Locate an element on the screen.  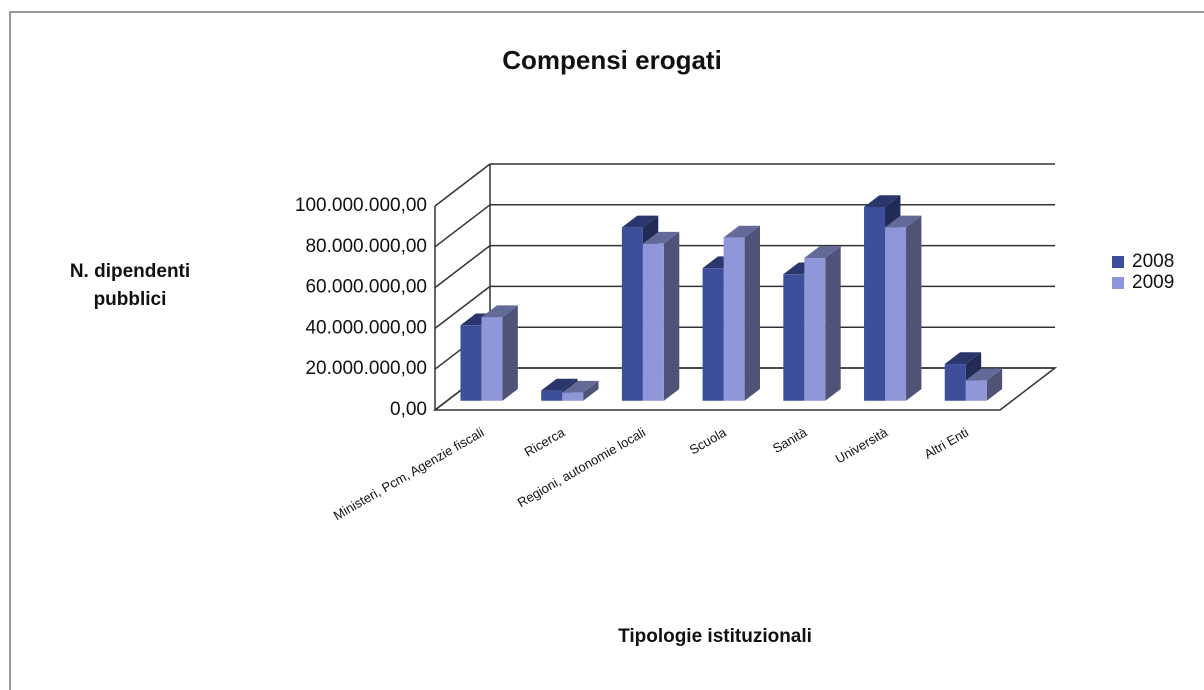
y-axis-title: N. dipendenti pubblici is located at coordinates (130, 285).